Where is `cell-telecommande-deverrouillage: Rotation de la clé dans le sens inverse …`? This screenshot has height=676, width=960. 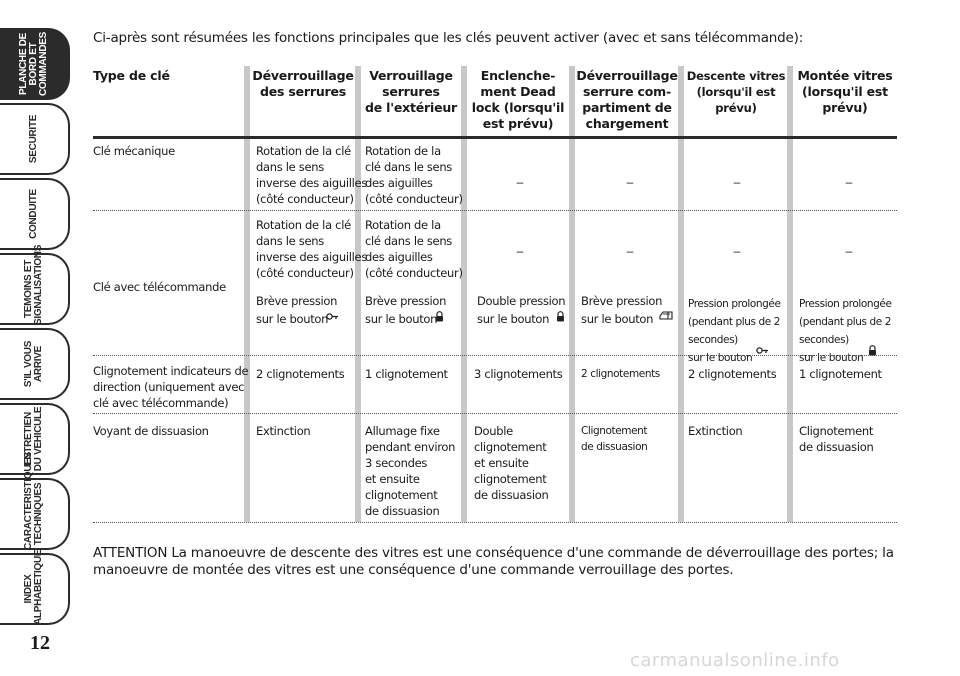
cell-telecommande-deverrouillage: Rotation de la clé dans le sens inverse … is located at coordinates (312, 249).